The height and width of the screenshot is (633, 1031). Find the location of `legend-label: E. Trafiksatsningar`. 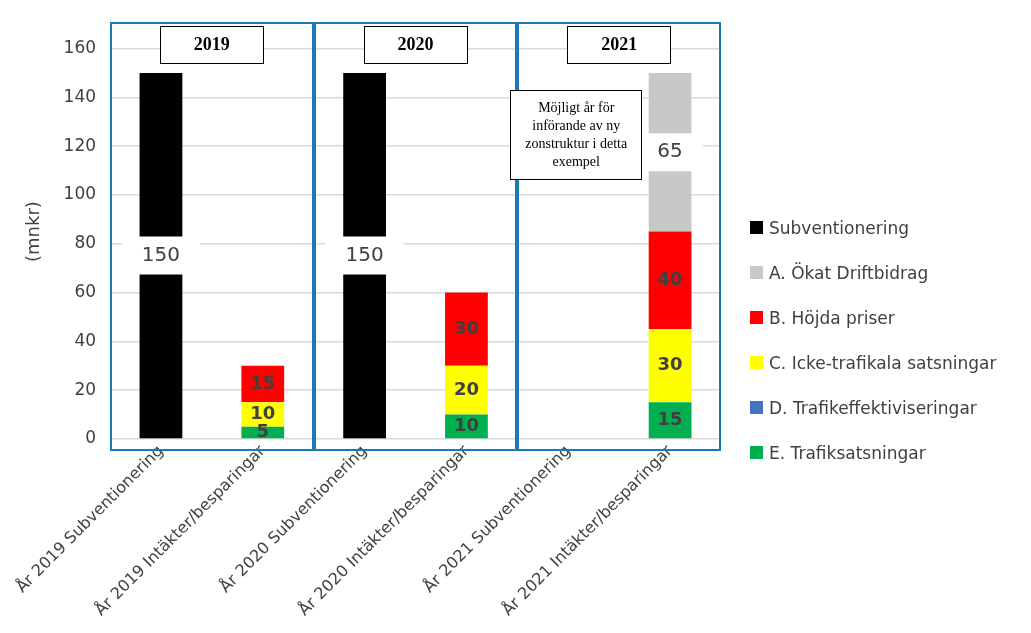

legend-label: E. Trafiksatsningar is located at coordinates (847, 452).